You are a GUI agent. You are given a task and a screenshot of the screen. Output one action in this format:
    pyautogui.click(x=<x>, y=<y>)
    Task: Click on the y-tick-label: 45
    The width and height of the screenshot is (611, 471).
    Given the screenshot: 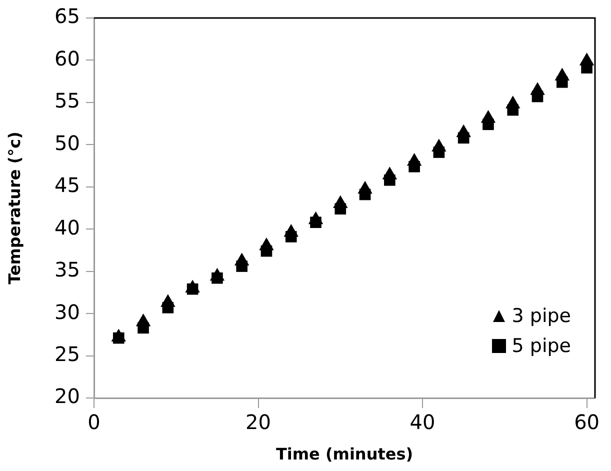 What is the action you would take?
    pyautogui.click(x=67, y=185)
    